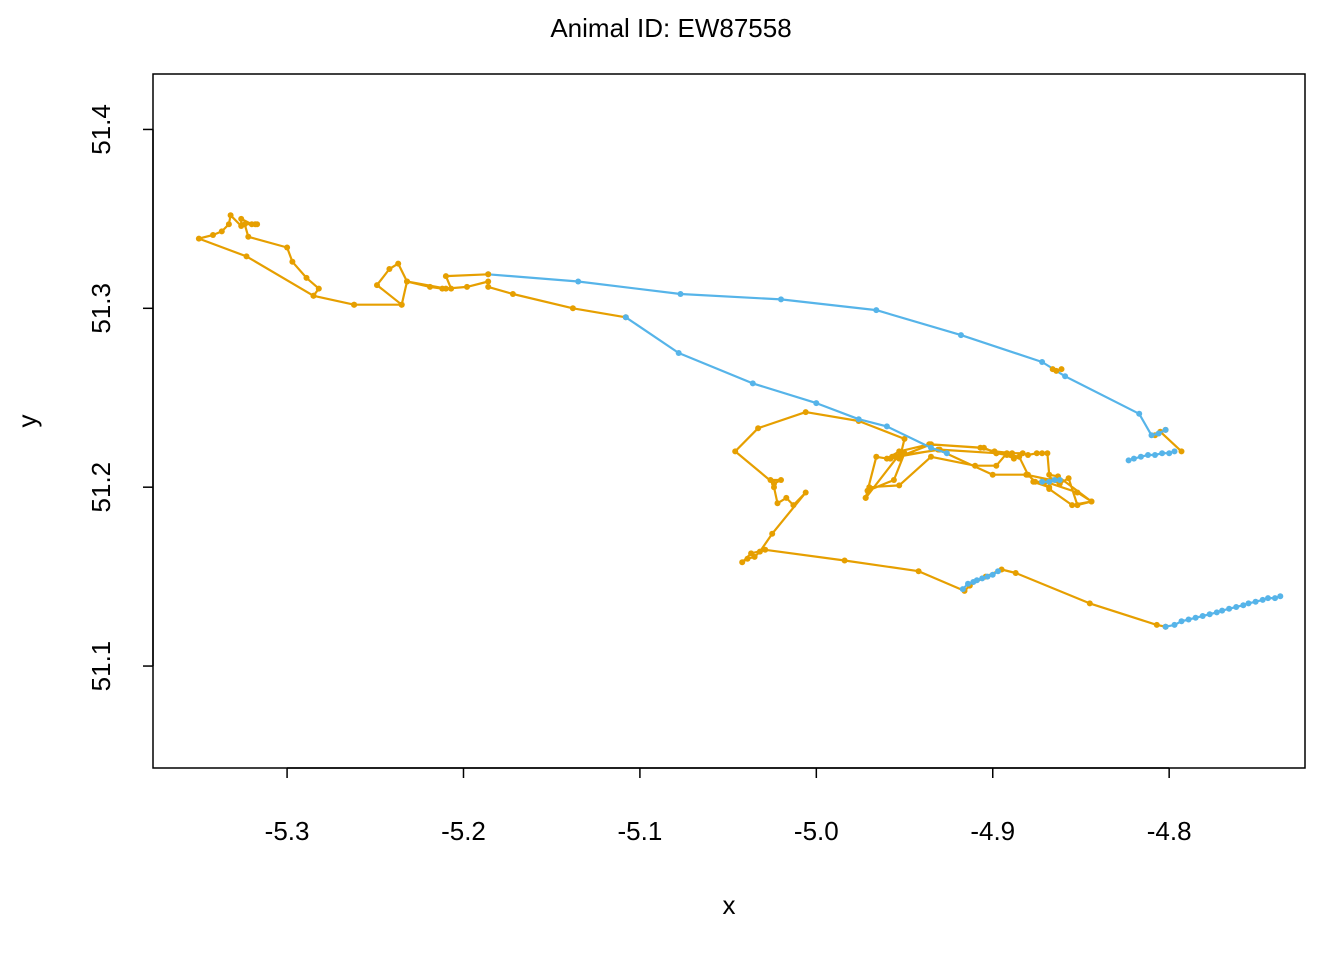 This screenshot has width=1344, height=960. What do you see at coordinates (101, 308) in the screenshot?
I see `y-tick-label: 51.3` at bounding box center [101, 308].